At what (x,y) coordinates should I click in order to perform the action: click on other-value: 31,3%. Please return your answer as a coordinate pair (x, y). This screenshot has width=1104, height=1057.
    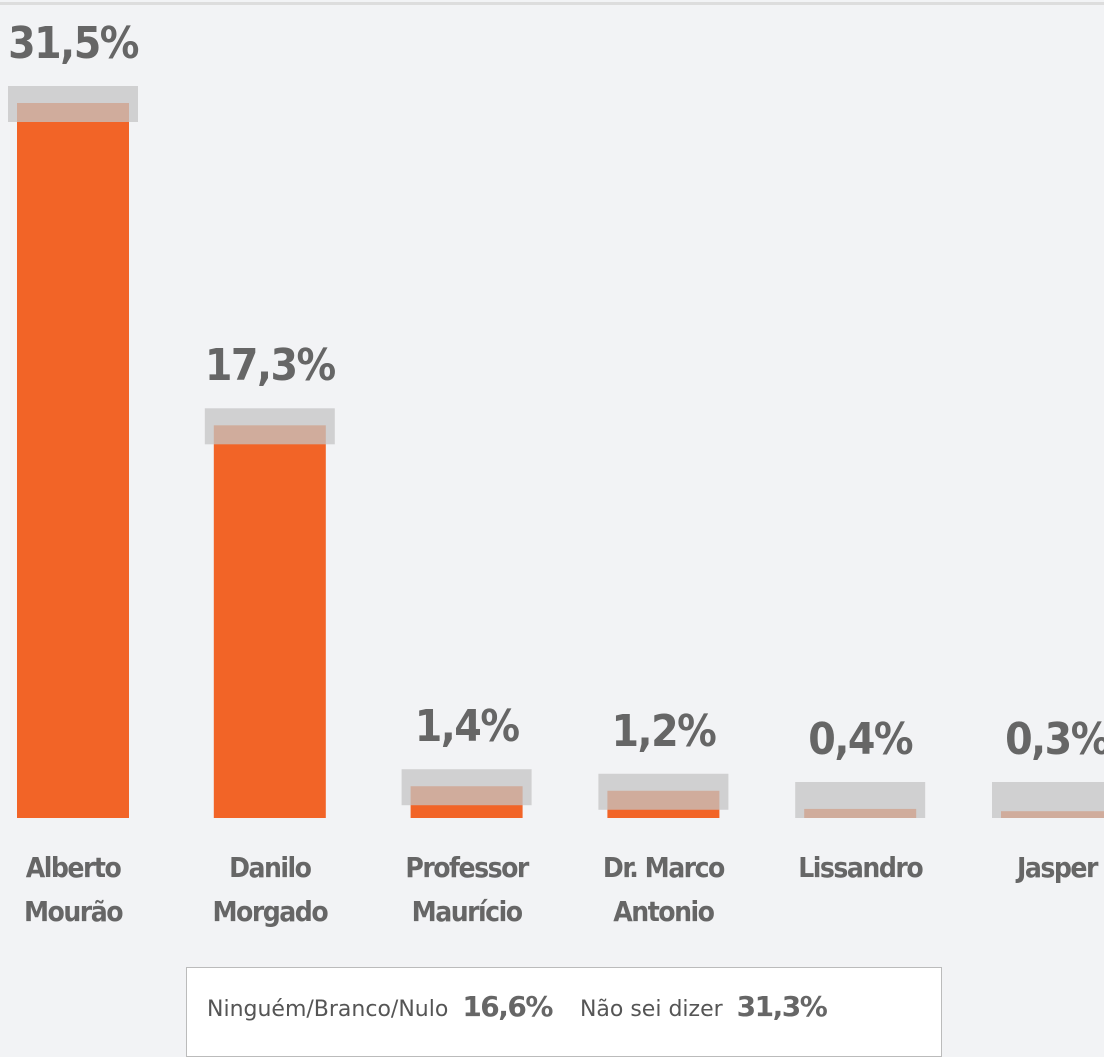
    Looking at the image, I should click on (782, 1006).